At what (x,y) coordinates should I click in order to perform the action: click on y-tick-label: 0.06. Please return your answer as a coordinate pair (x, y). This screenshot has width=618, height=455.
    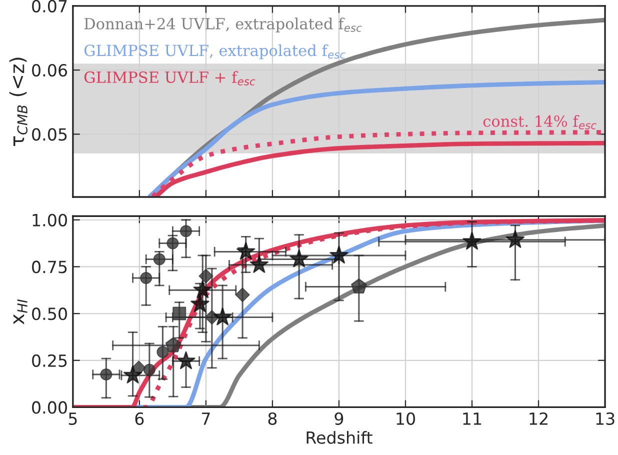
    Looking at the image, I should click on (50, 70).